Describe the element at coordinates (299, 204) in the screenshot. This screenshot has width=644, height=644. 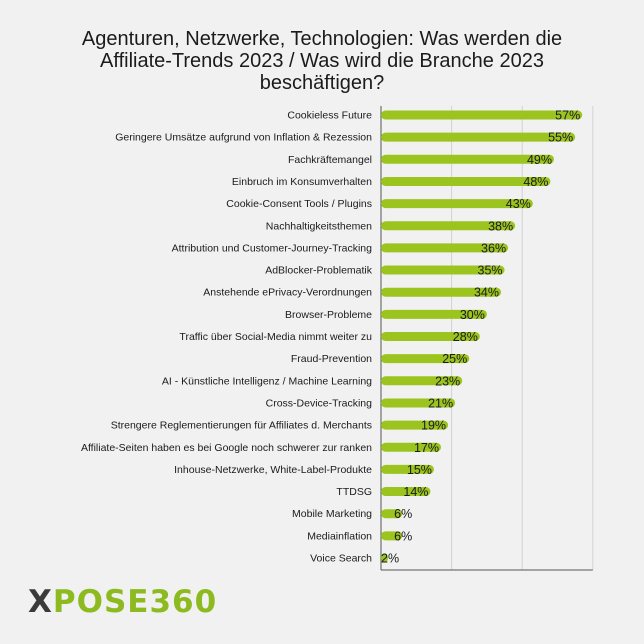
I see `category-label: Cookie-Consent Tools / Plugins` at that location.